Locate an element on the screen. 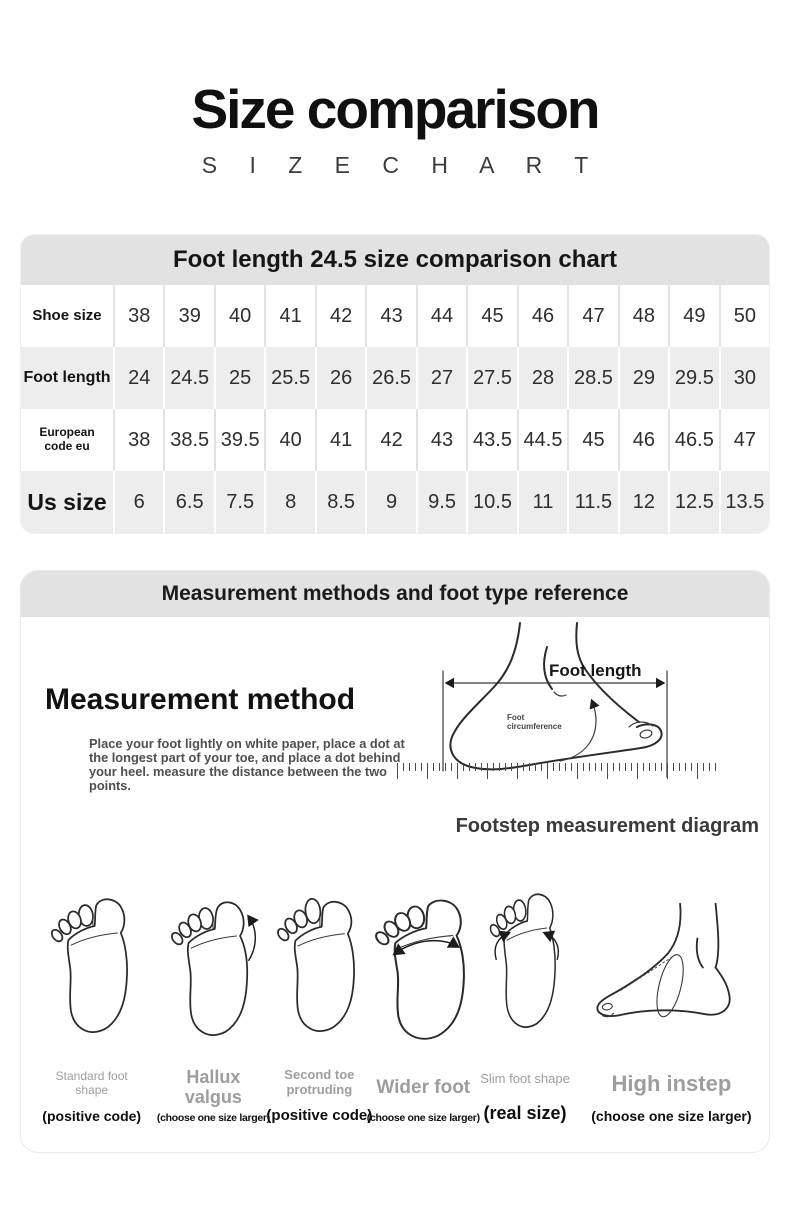 The height and width of the screenshot is (1208, 790). size-cell: 39 is located at coordinates (188, 316).